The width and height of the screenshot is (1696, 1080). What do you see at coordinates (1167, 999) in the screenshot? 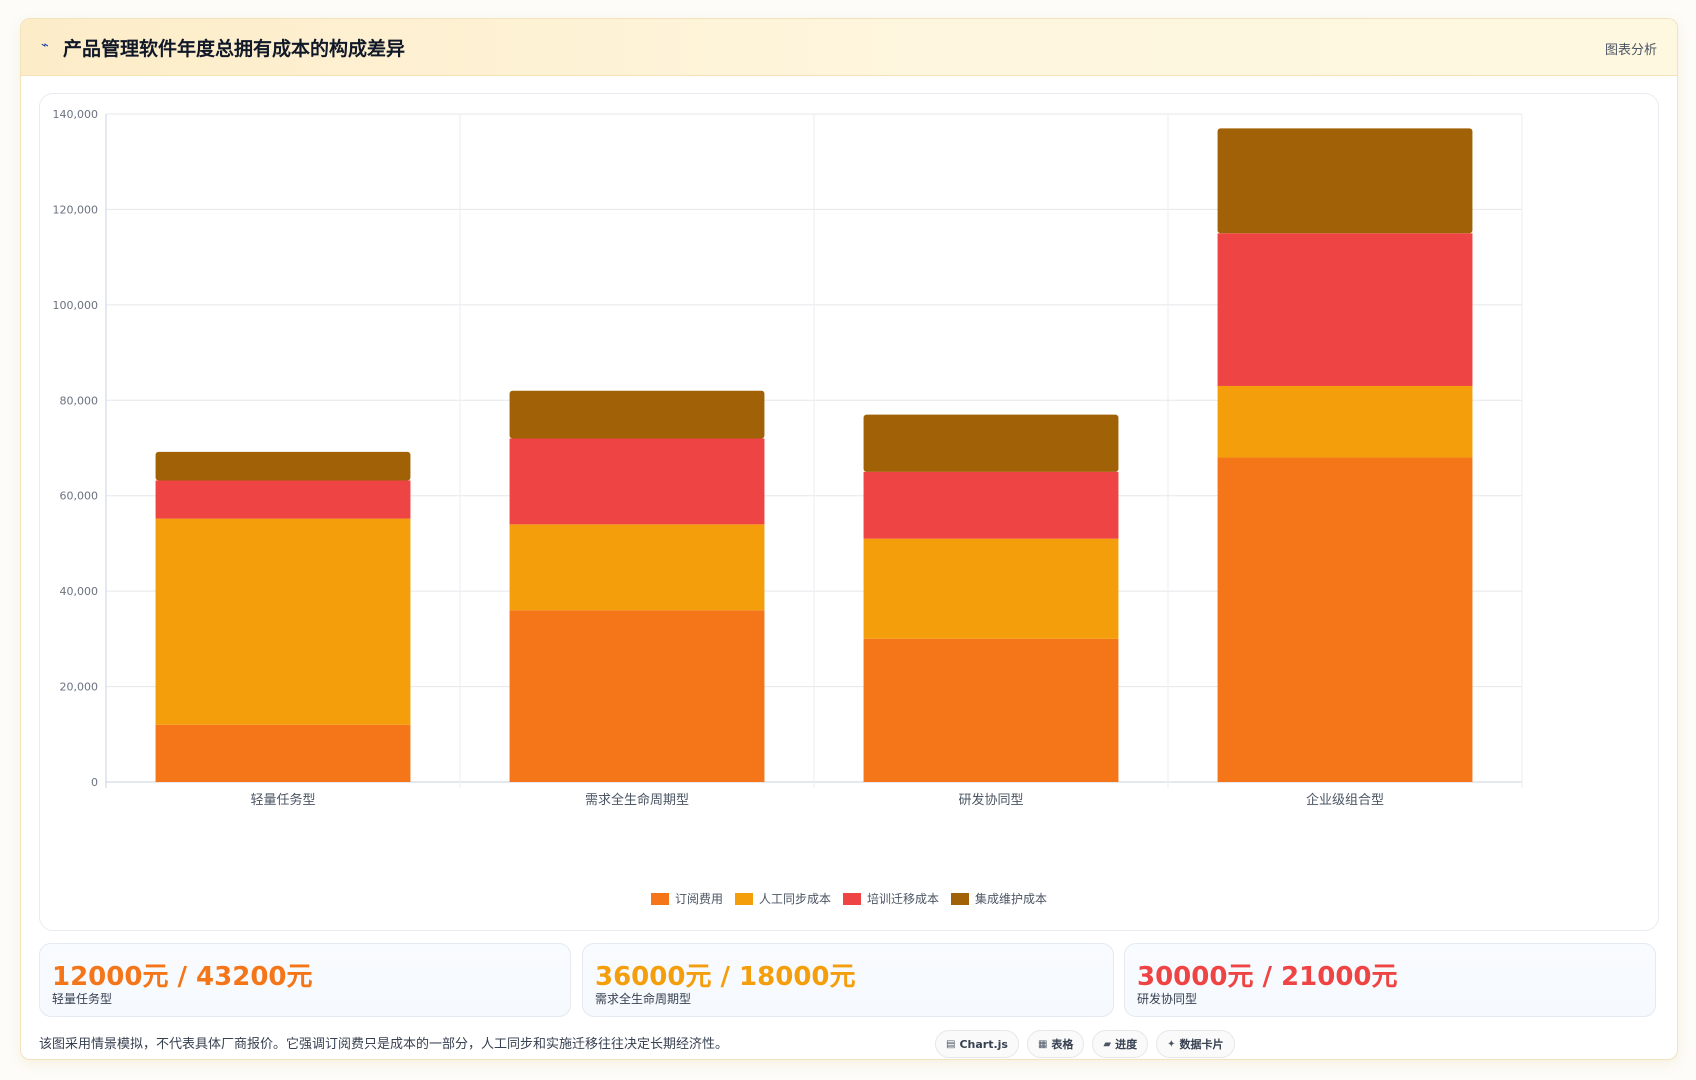
I see `stat-label: 研发协同型` at bounding box center [1167, 999].